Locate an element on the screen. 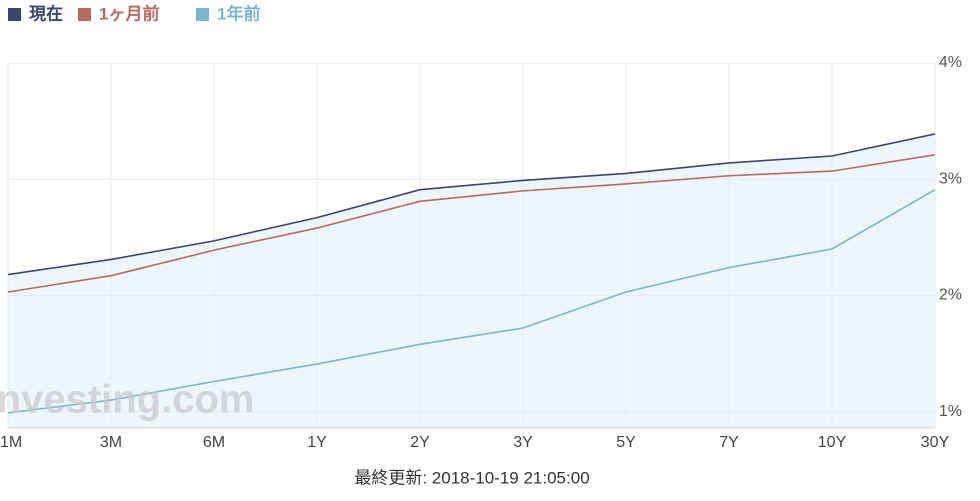  x-tick-label: 3Y is located at coordinates (523, 442).